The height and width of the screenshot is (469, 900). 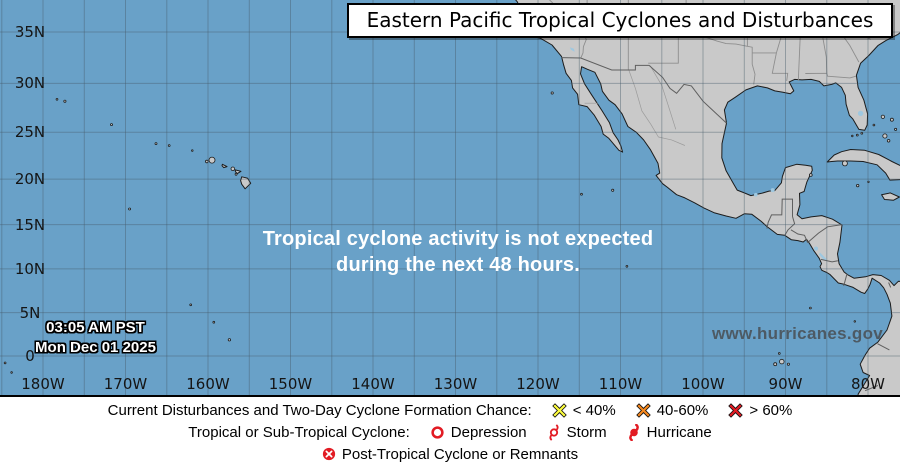 I want to click on lat-tick-label: 25N, so click(x=30, y=132).